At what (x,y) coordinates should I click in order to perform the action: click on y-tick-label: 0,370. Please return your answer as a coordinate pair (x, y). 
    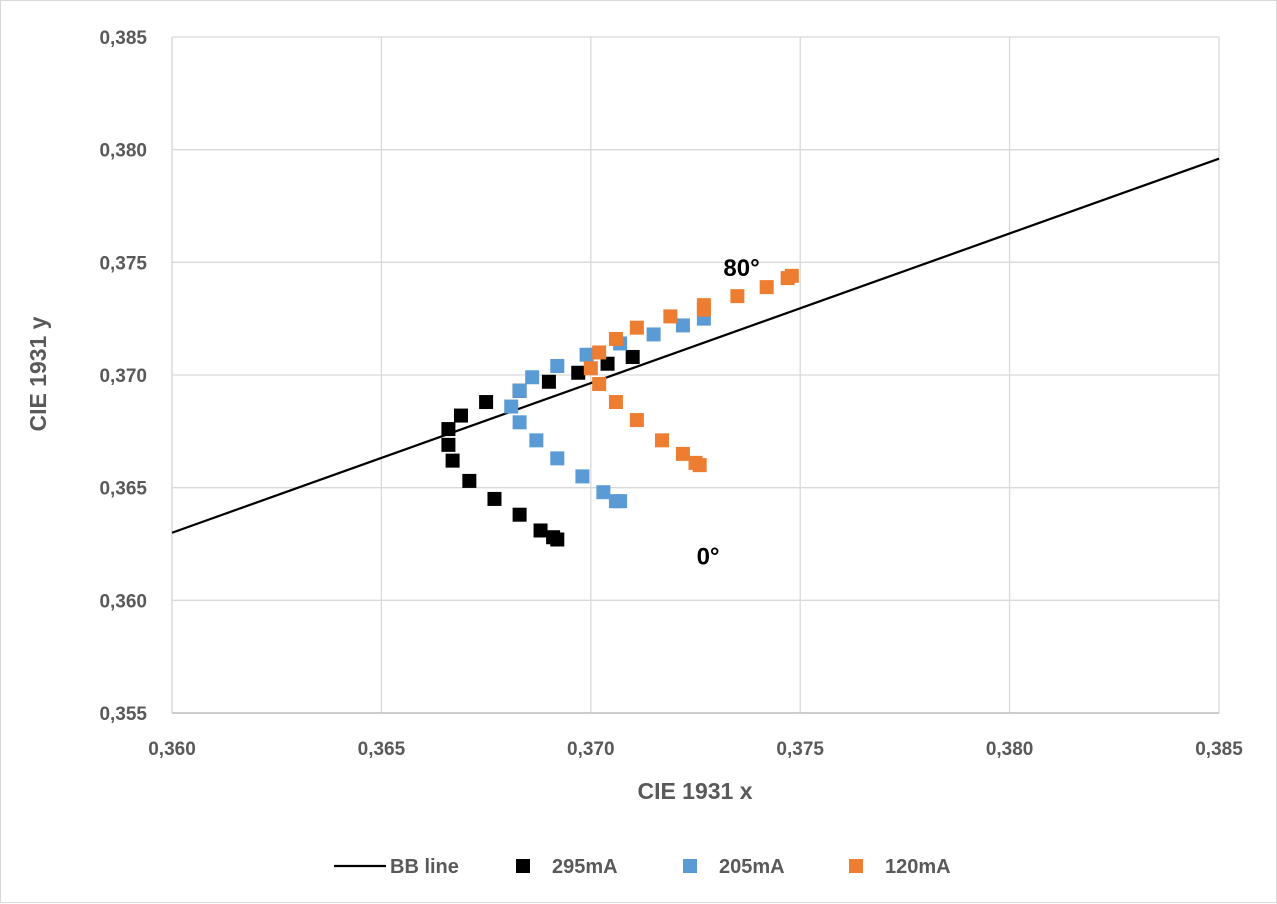
    Looking at the image, I should click on (123, 376).